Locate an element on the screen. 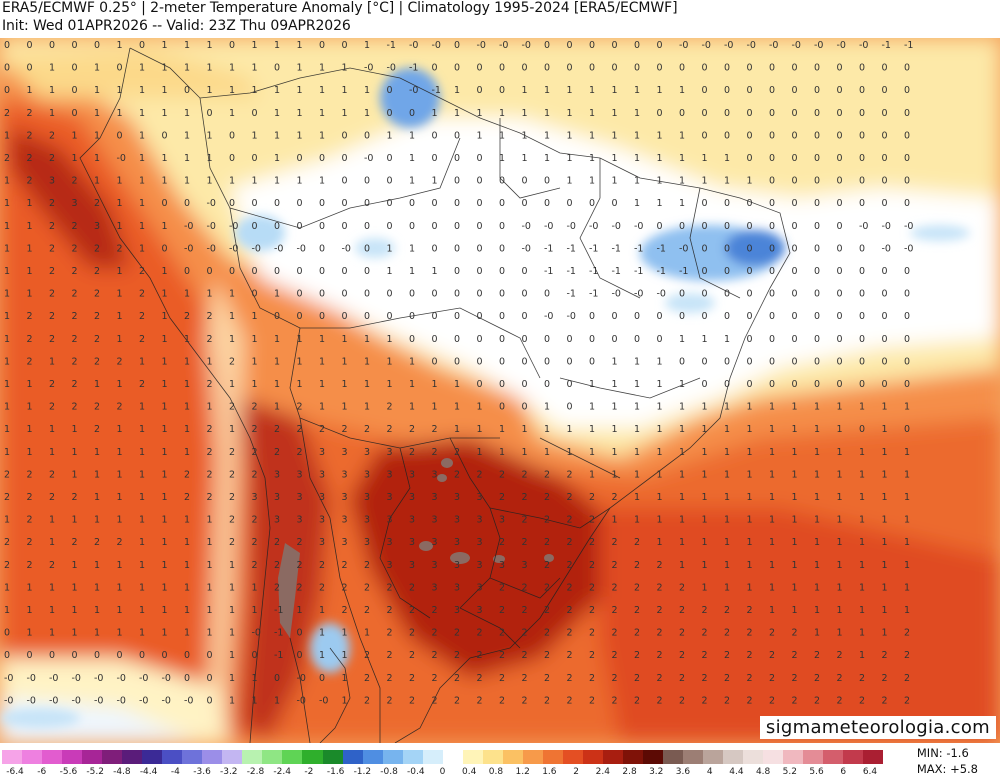 This screenshot has width=1000, height=780. colorbar-tick-label: 2 is located at coordinates (576, 772).